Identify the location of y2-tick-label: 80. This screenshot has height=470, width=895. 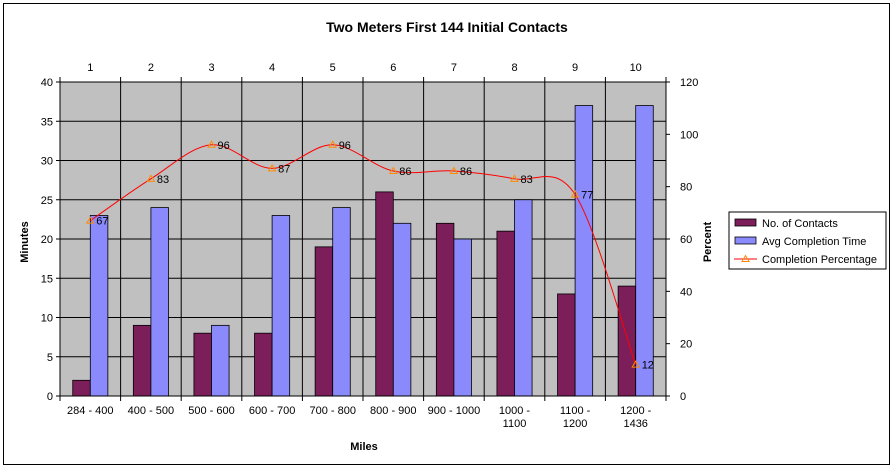
(686, 188).